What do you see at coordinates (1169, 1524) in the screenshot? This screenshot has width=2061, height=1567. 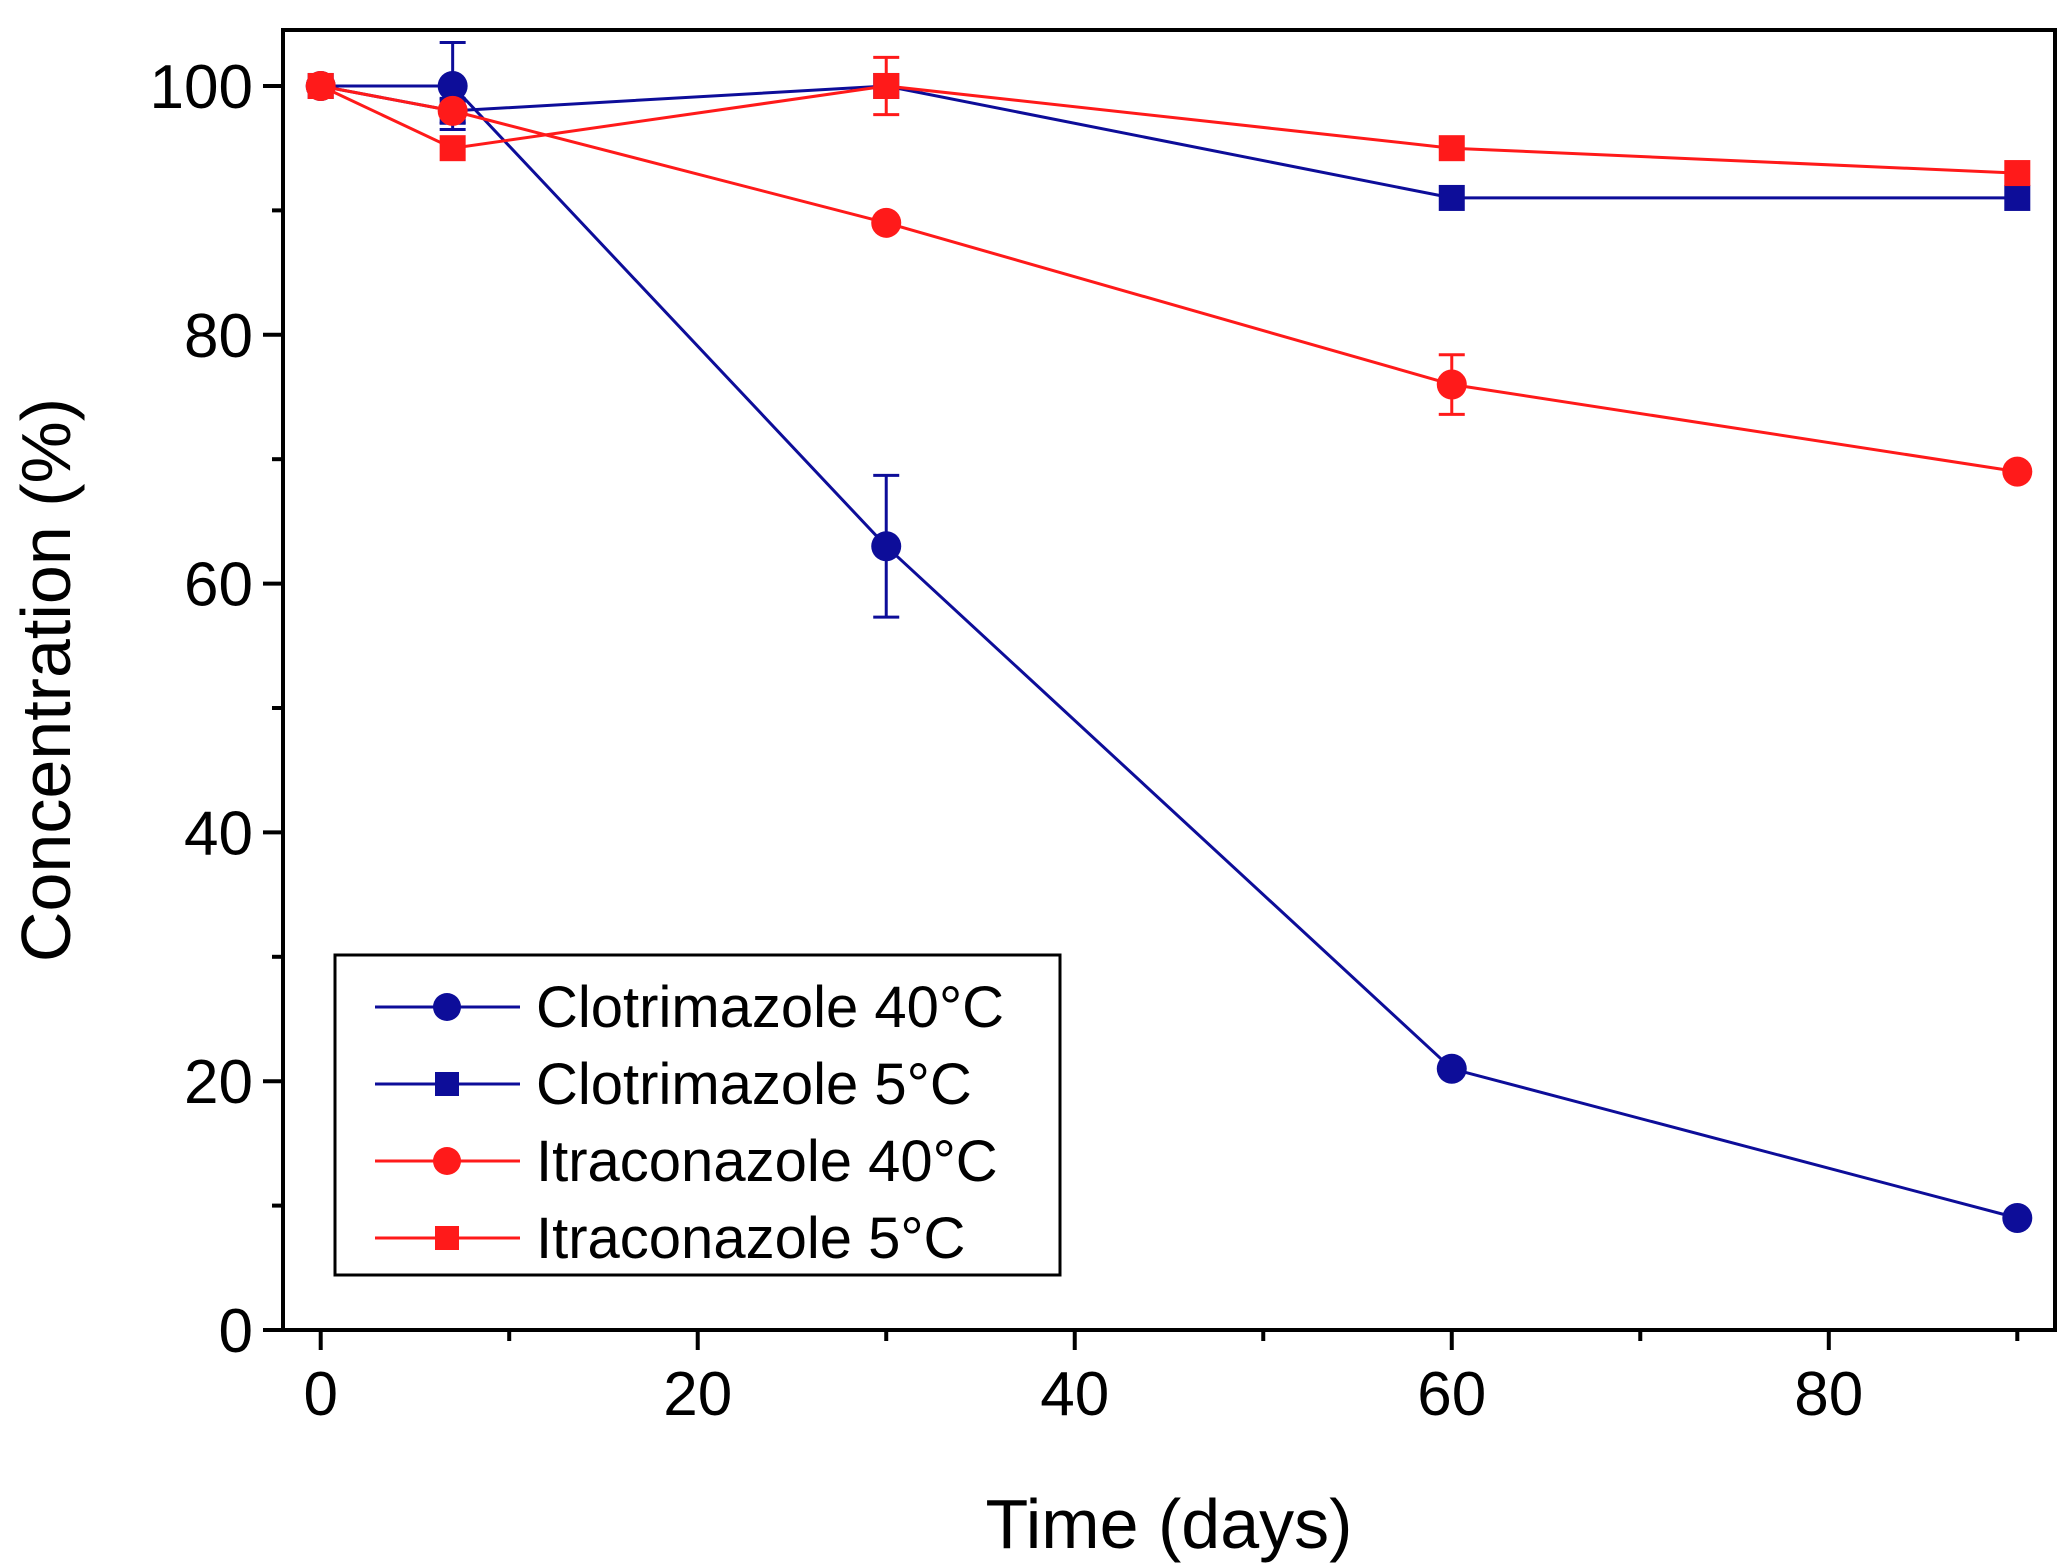 I see `x-axis-title: Time (days)` at bounding box center [1169, 1524].